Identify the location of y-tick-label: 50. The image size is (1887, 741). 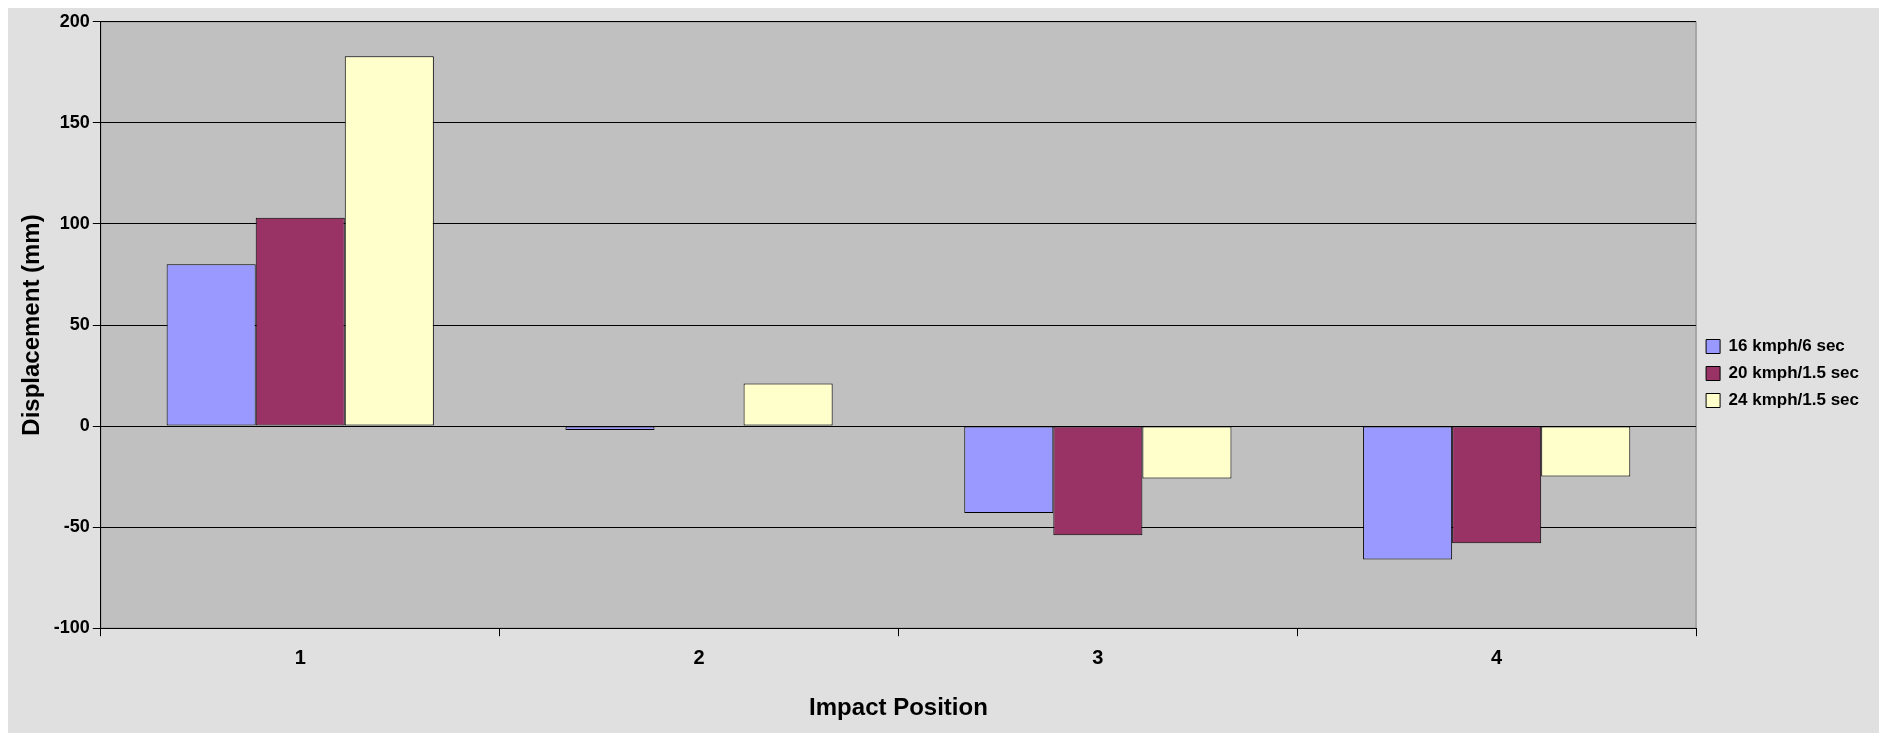
(79, 323).